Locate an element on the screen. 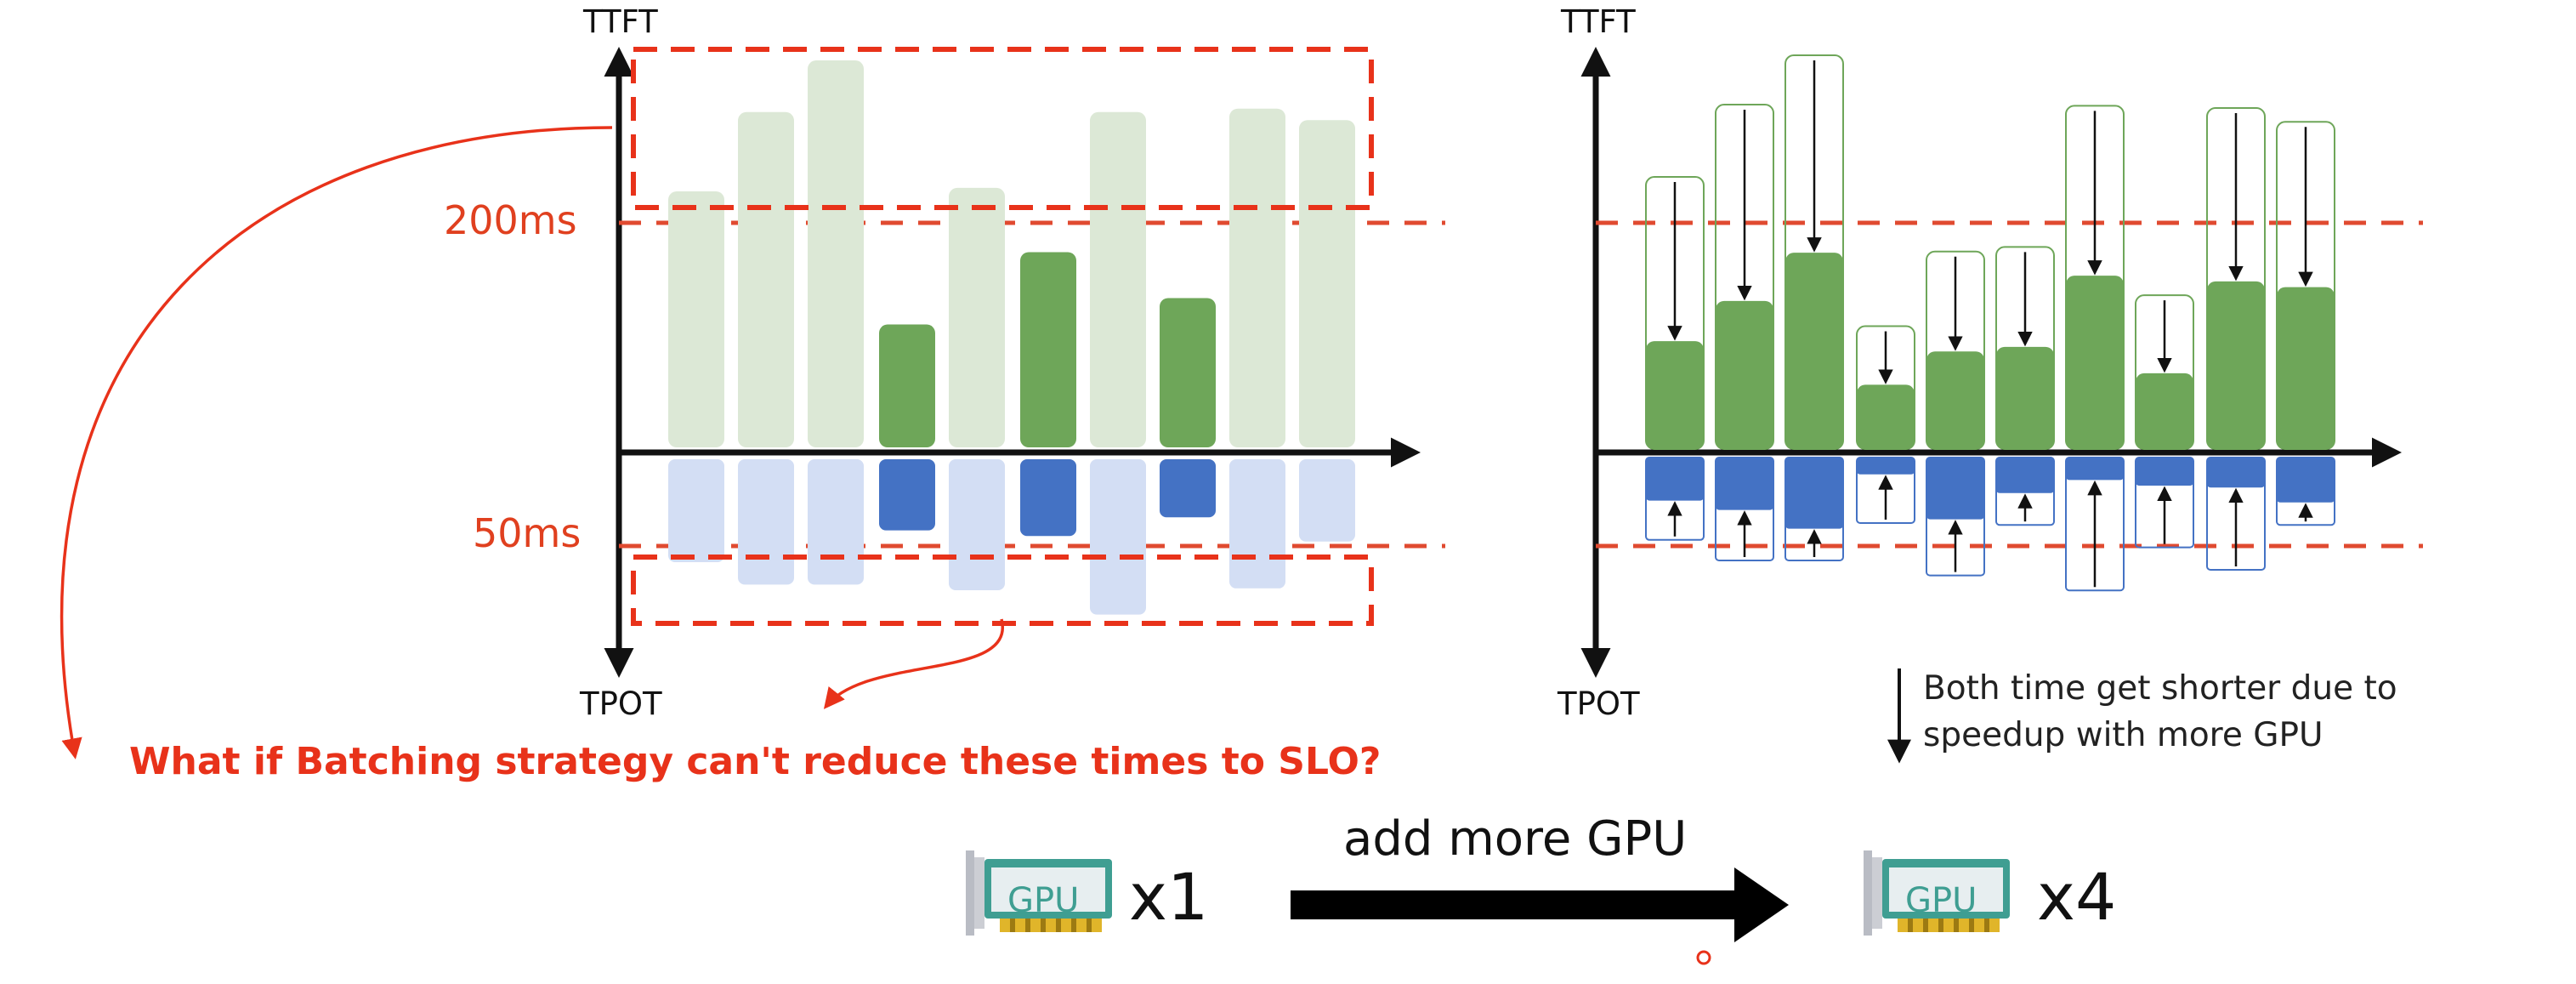 This screenshot has height=984, width=2576. gpu-card-icon-after is located at coordinates (1937, 893).